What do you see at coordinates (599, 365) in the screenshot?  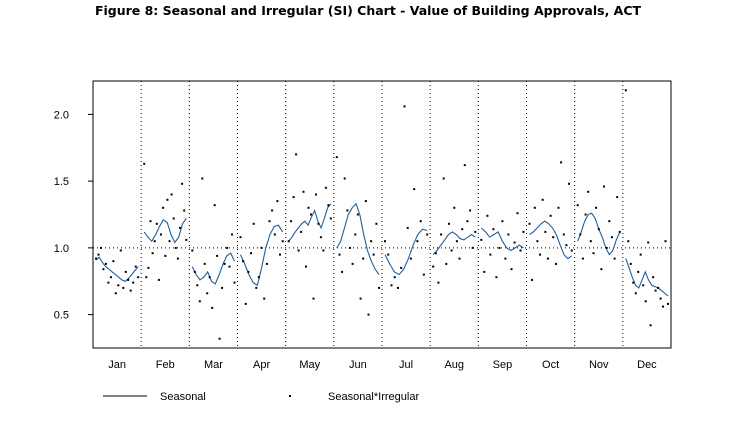 I see `x-tick-label-nov: Nov` at bounding box center [599, 365].